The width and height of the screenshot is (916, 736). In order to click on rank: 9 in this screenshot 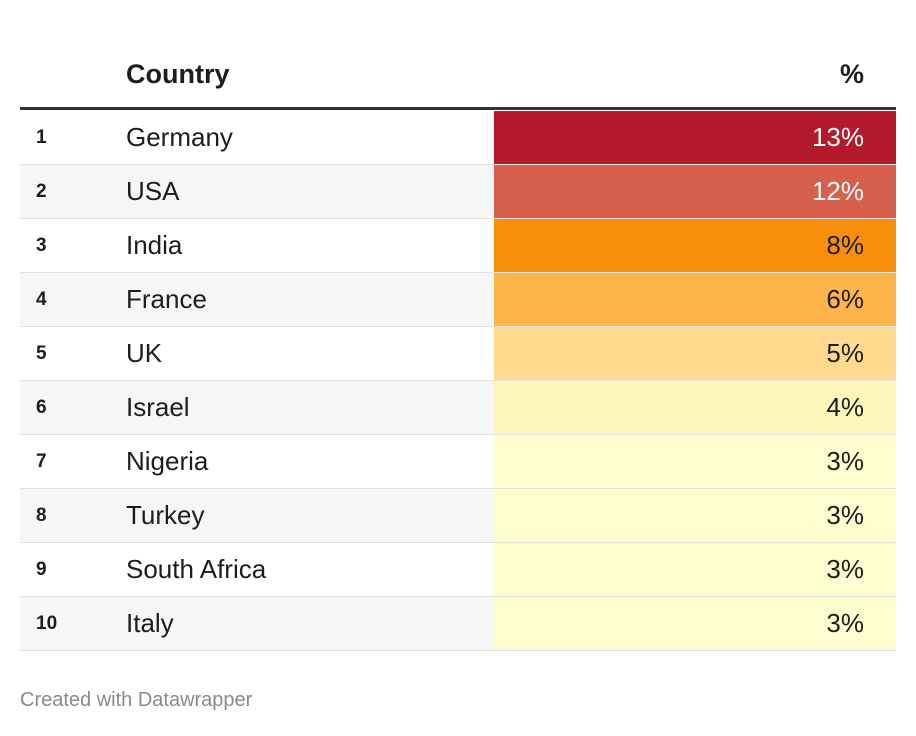, I will do `click(41, 569)`.